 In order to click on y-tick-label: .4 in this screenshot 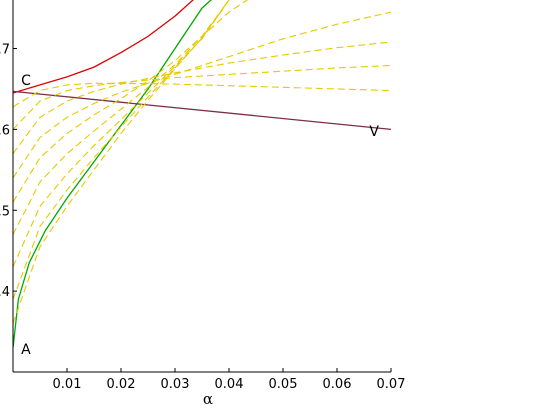, I will do `click(5, 292)`.